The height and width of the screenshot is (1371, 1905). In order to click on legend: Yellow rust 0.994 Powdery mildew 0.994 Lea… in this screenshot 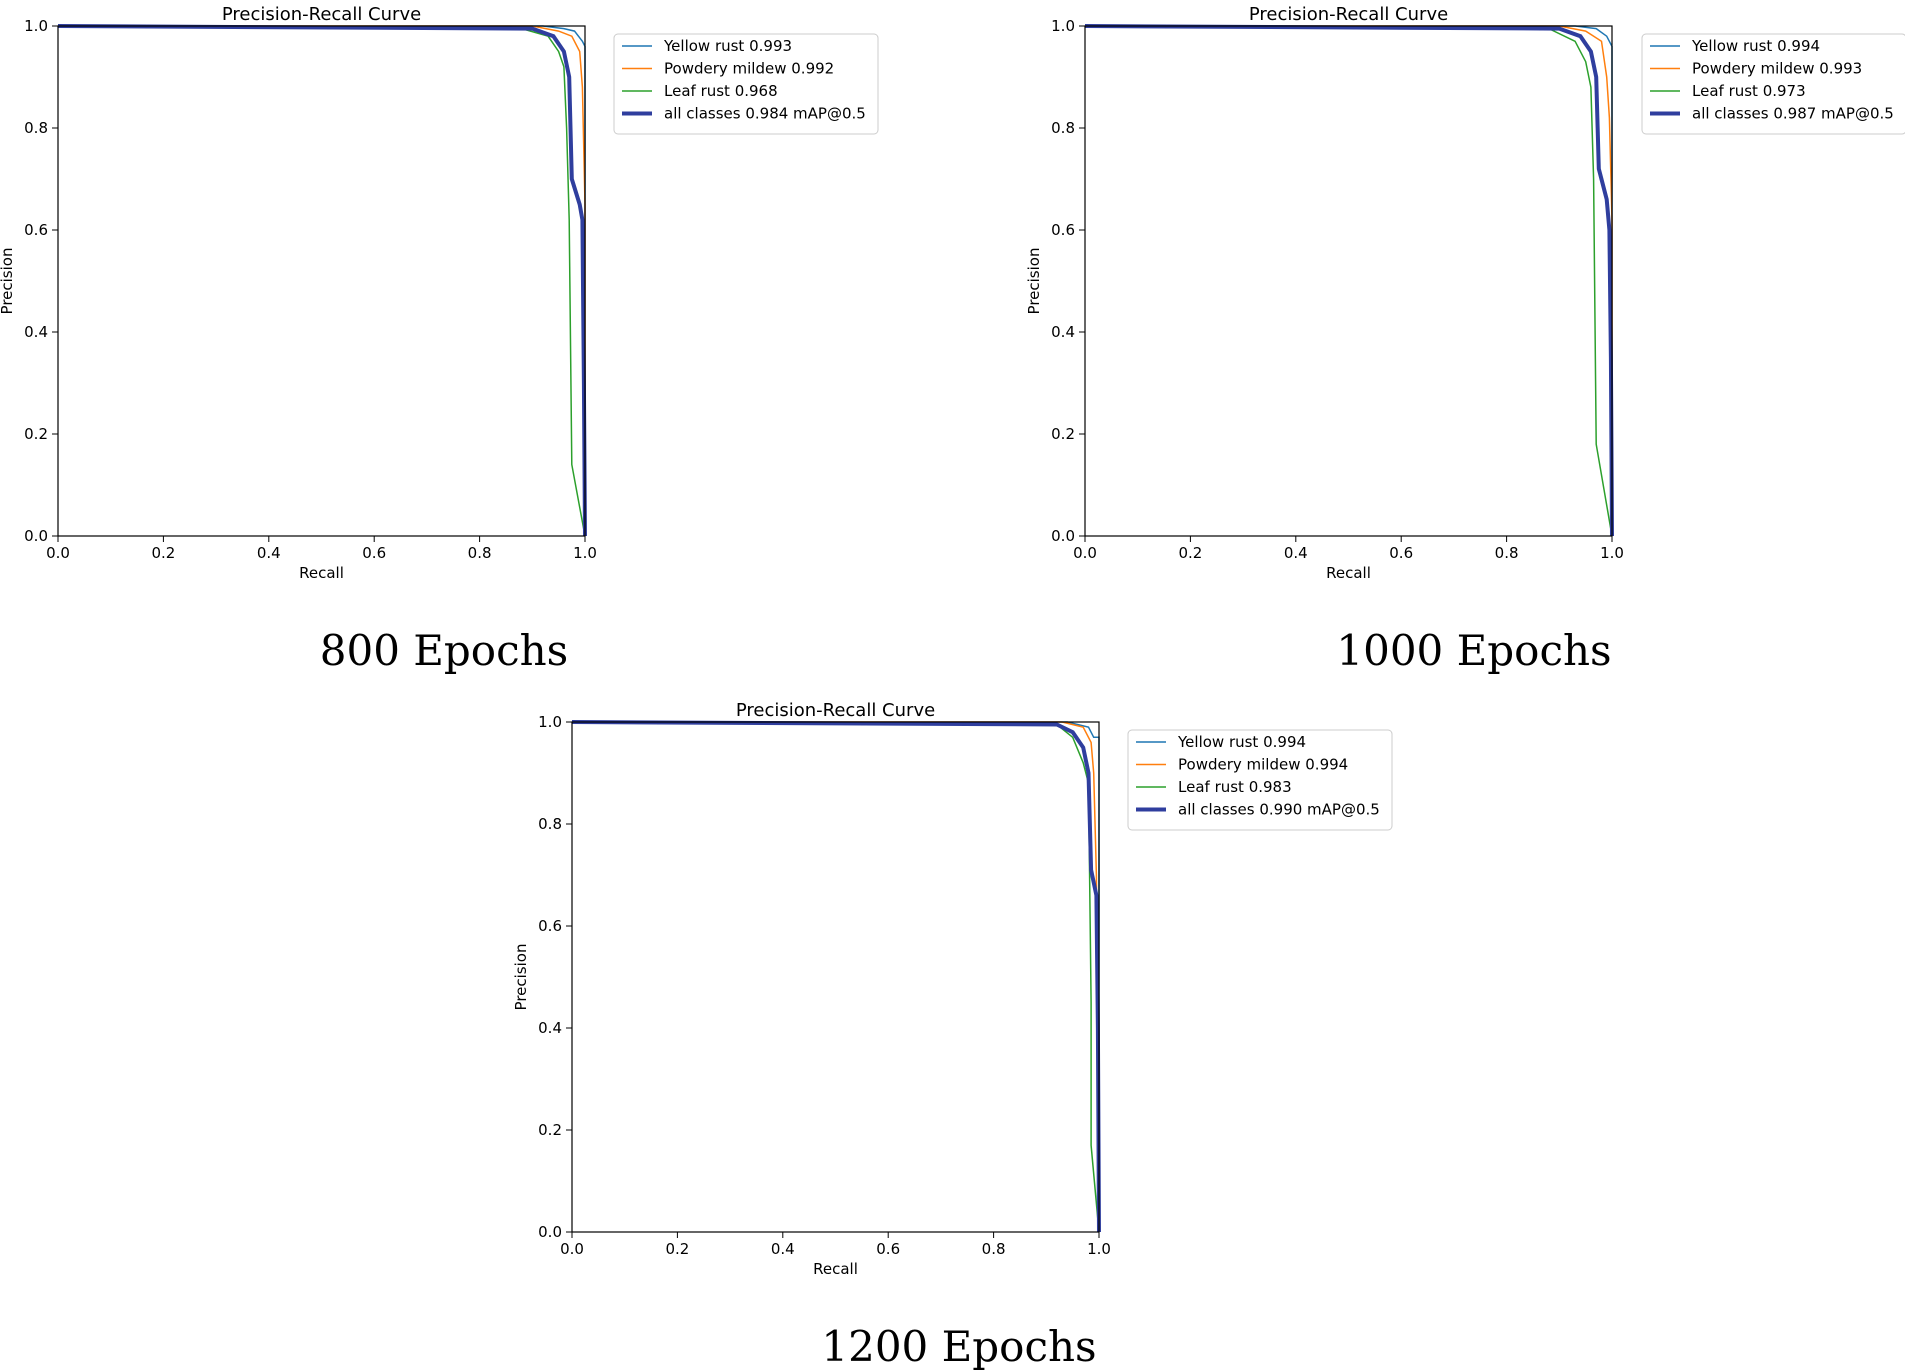, I will do `click(1260, 780)`.